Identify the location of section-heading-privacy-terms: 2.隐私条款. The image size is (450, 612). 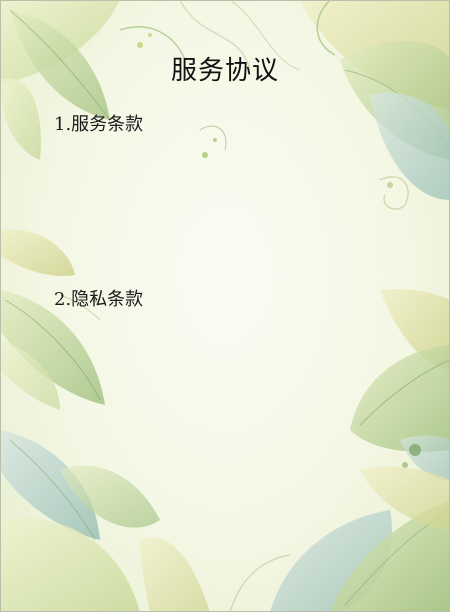
(99, 299).